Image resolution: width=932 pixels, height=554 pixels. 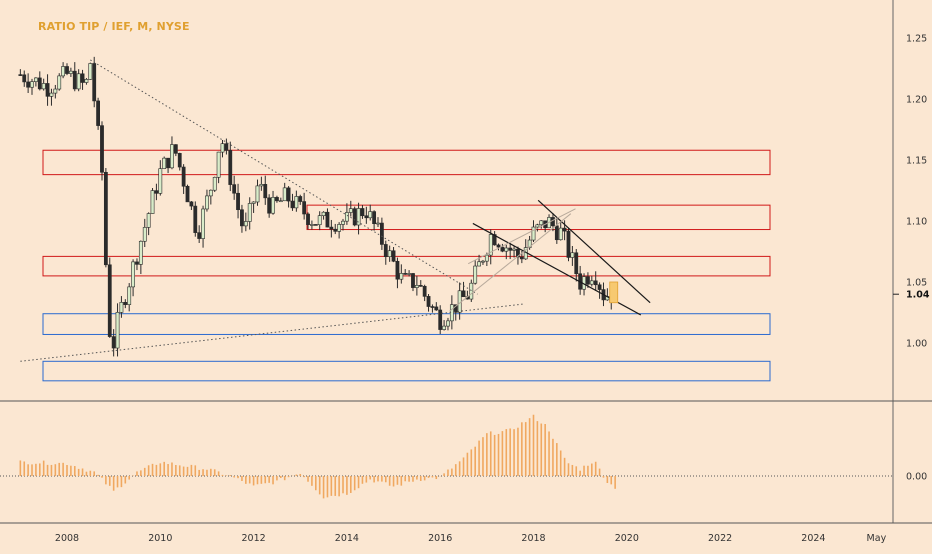 I want to click on y-tick-label-0: 1.00, so click(x=916, y=344).